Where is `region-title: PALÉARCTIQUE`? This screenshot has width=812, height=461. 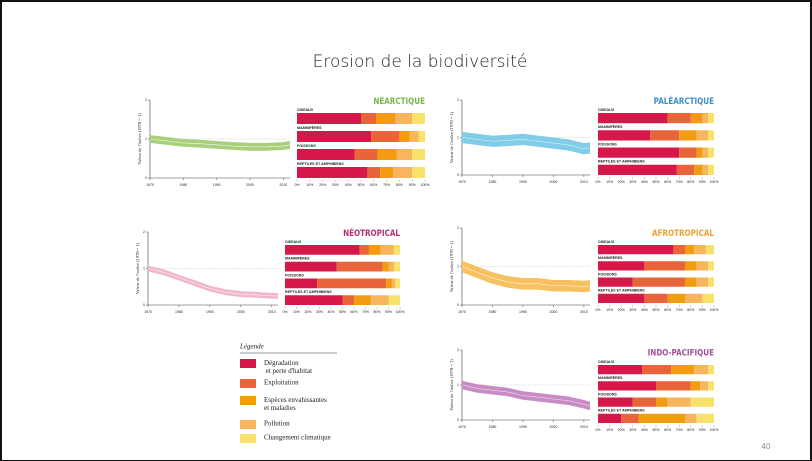 region-title: PALÉARCTIQUE is located at coordinates (684, 100).